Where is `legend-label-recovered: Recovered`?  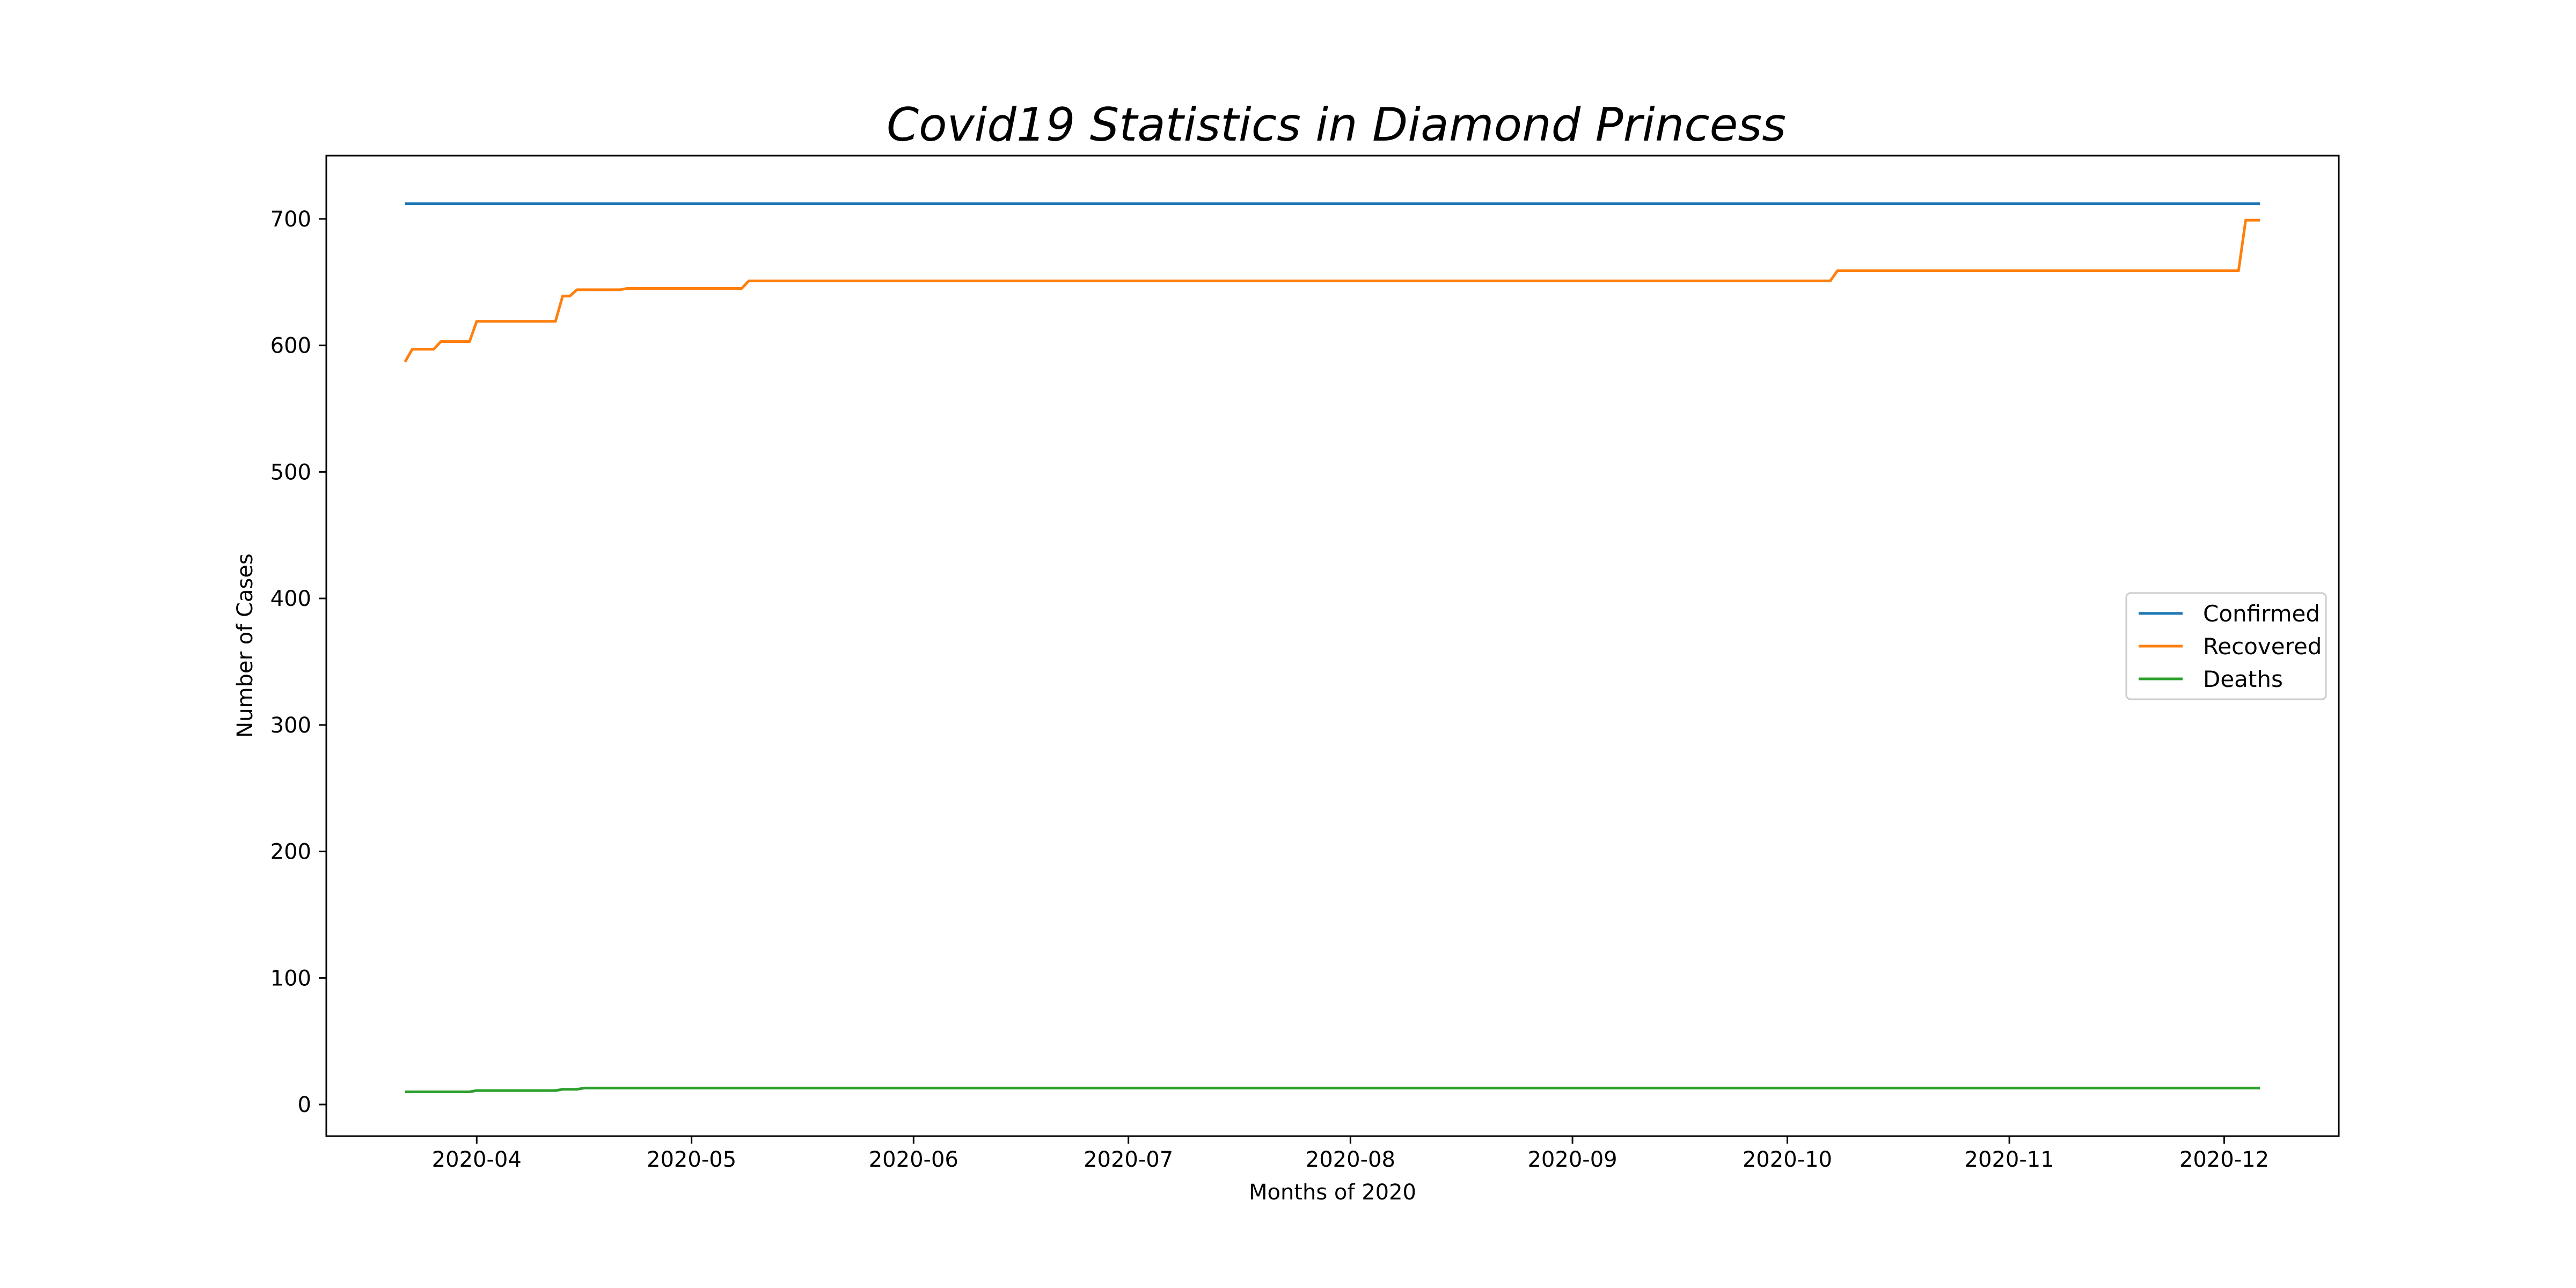 legend-label-recovered: Recovered is located at coordinates (2262, 646).